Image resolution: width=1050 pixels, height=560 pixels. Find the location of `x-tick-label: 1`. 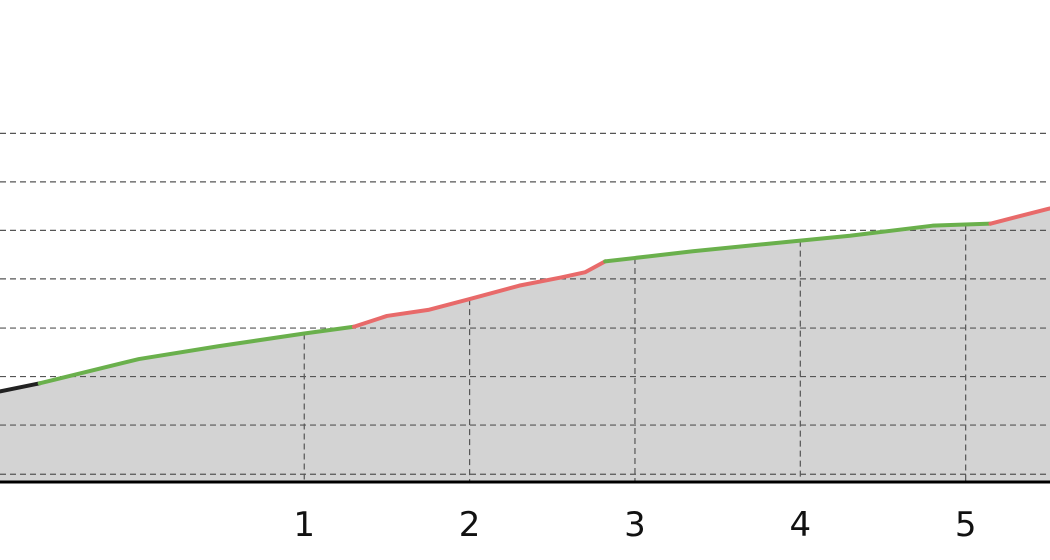

x-tick-label: 1 is located at coordinates (304, 525).